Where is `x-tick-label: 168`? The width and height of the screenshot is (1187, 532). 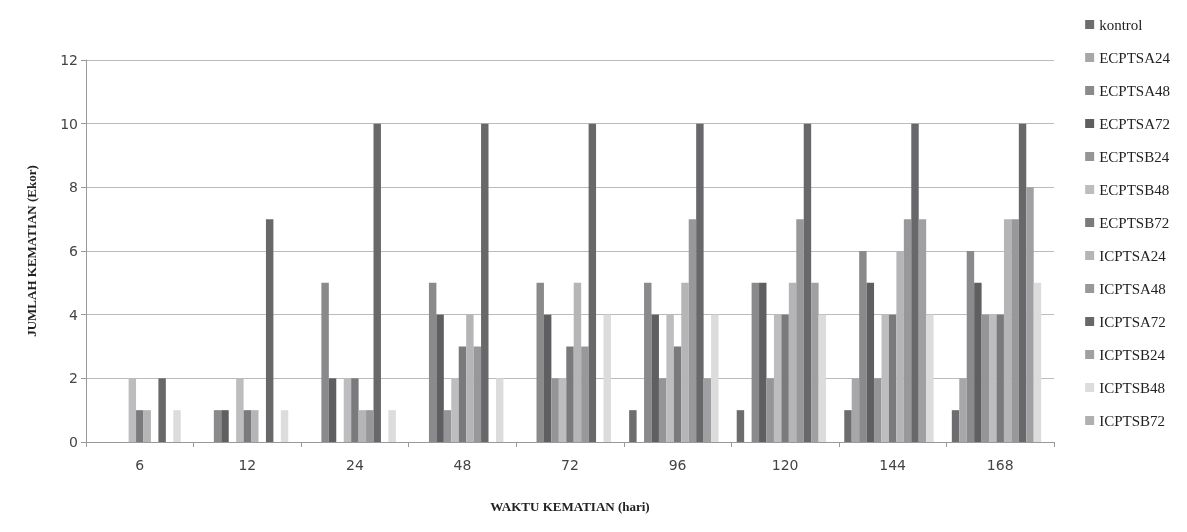 x-tick-label: 168 is located at coordinates (1000, 465).